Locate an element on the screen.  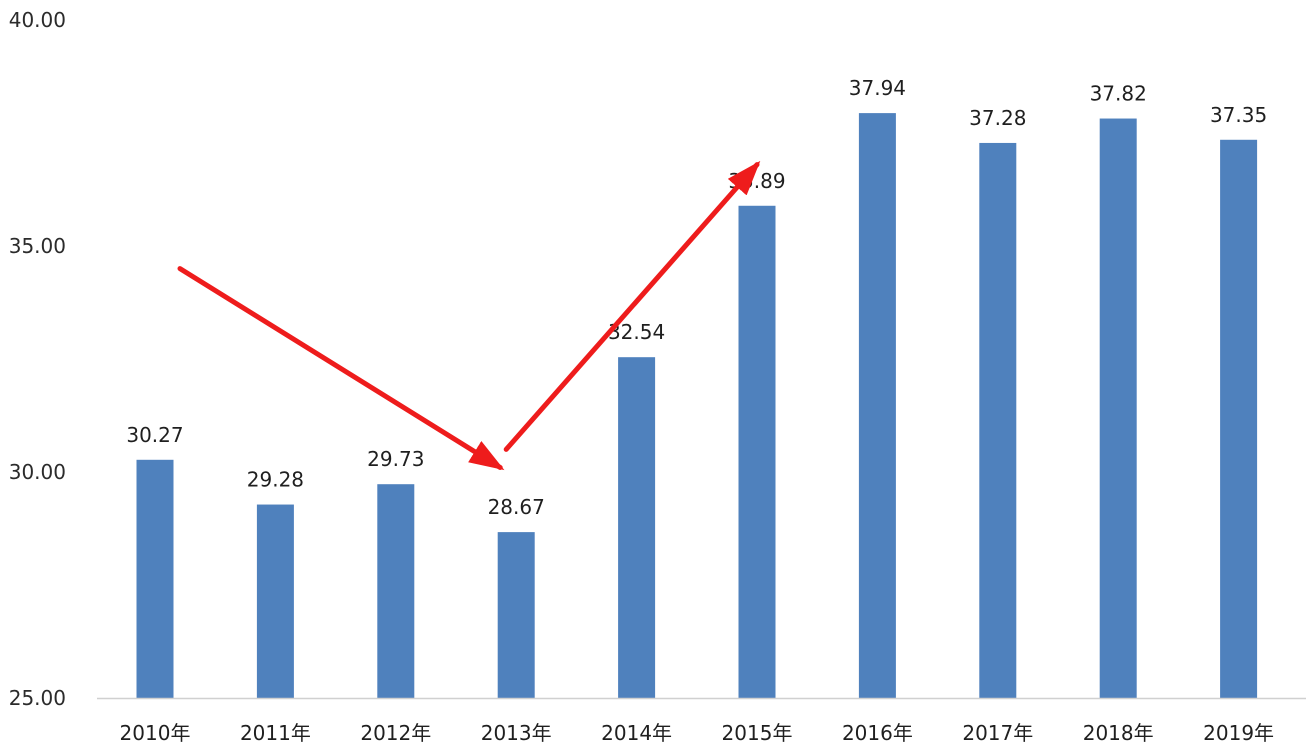
x-tick-label: 2011年 is located at coordinates (275, 733).